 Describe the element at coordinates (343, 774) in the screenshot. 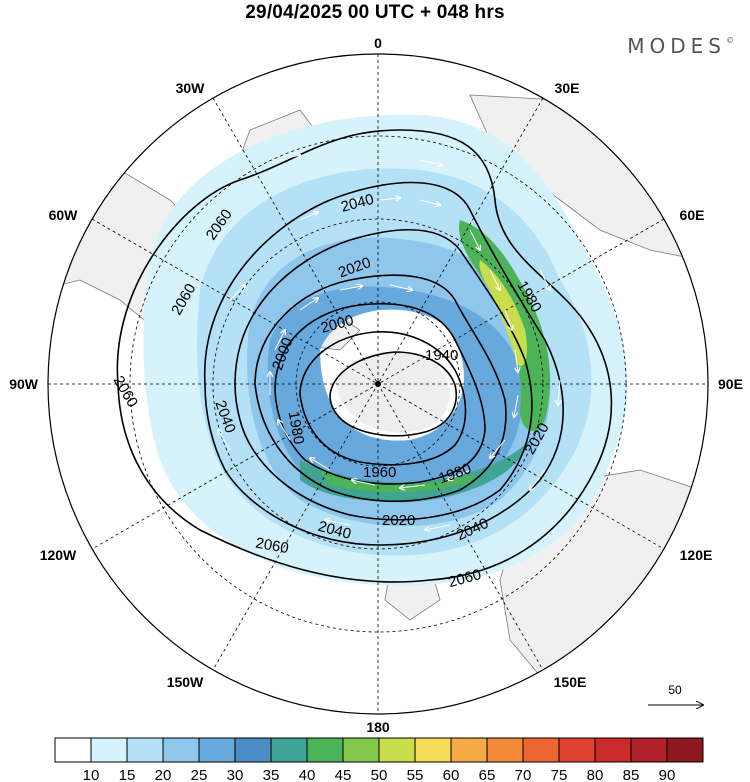

I see `colorbar-label: 45` at that location.